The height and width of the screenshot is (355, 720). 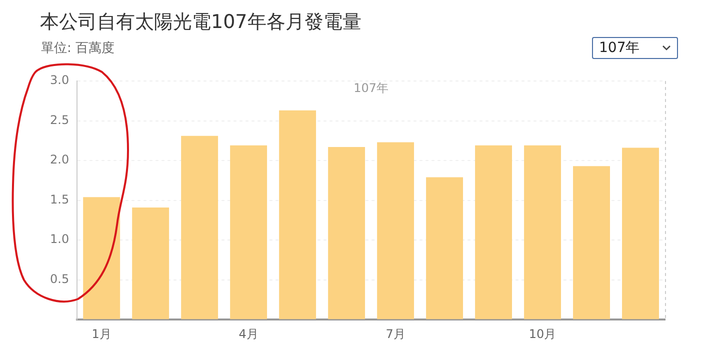 I want to click on y-tick-label: 0.5, so click(x=60, y=279).